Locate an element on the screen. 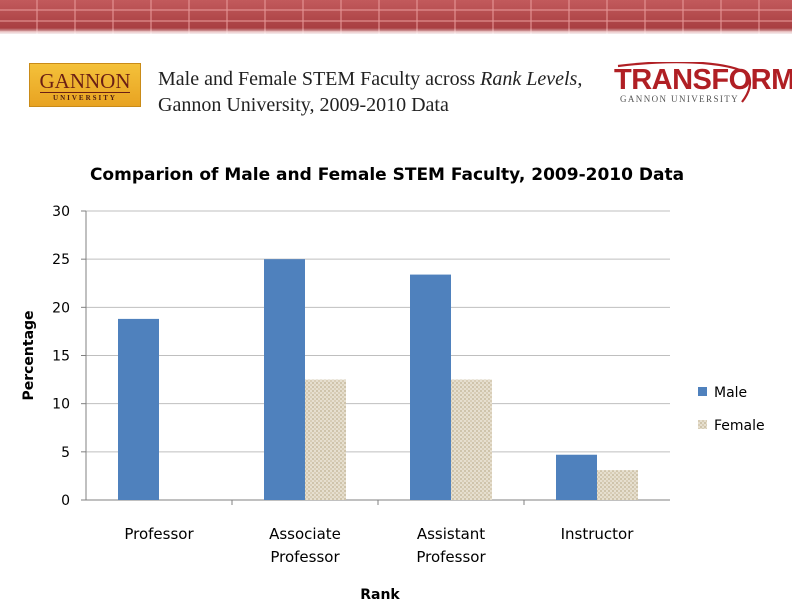  title-text-1: Male and Female STEM Faculty across is located at coordinates (319, 79).